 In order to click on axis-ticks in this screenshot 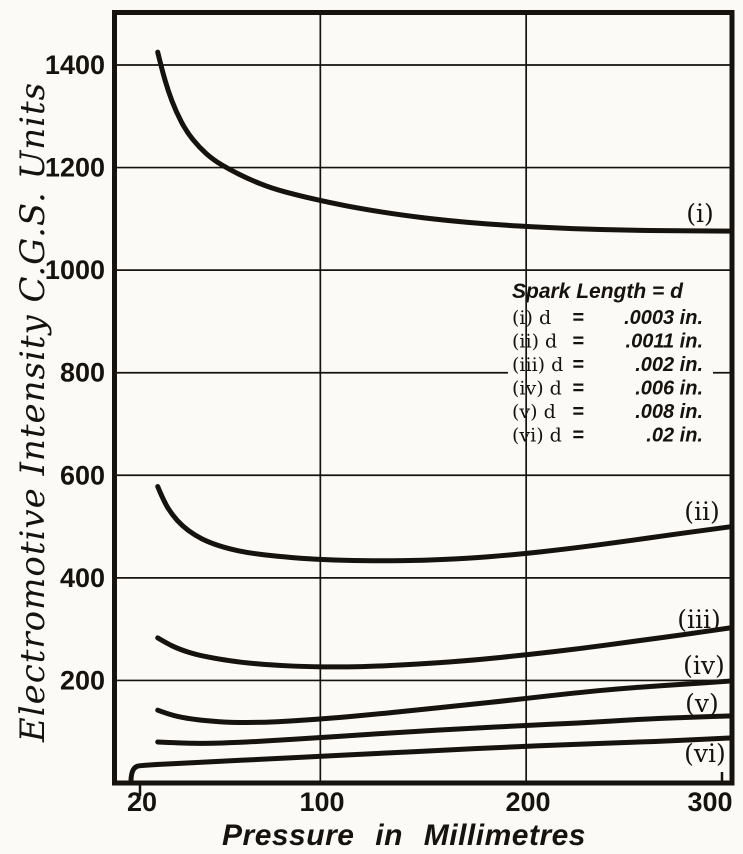, I will do `click(431, 784)`.